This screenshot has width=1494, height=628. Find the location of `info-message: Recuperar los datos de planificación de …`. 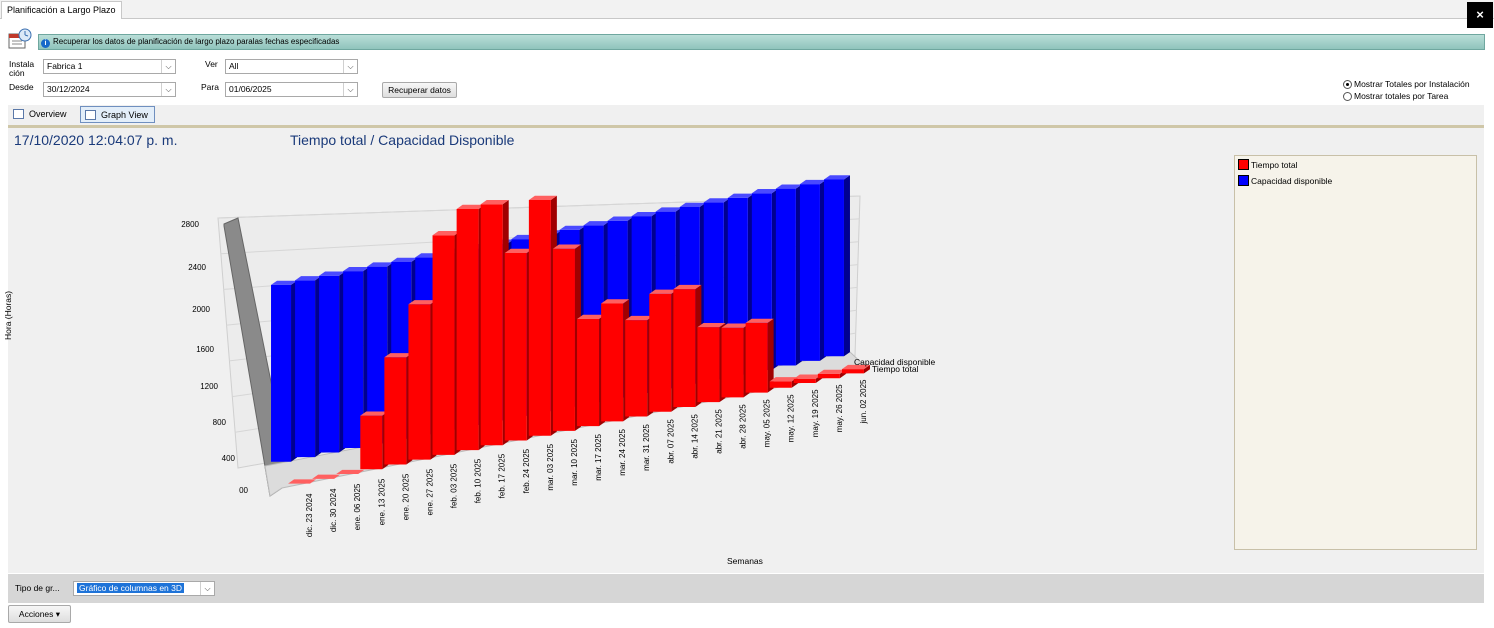

info-message: Recuperar los datos de planificación de … is located at coordinates (196, 41).